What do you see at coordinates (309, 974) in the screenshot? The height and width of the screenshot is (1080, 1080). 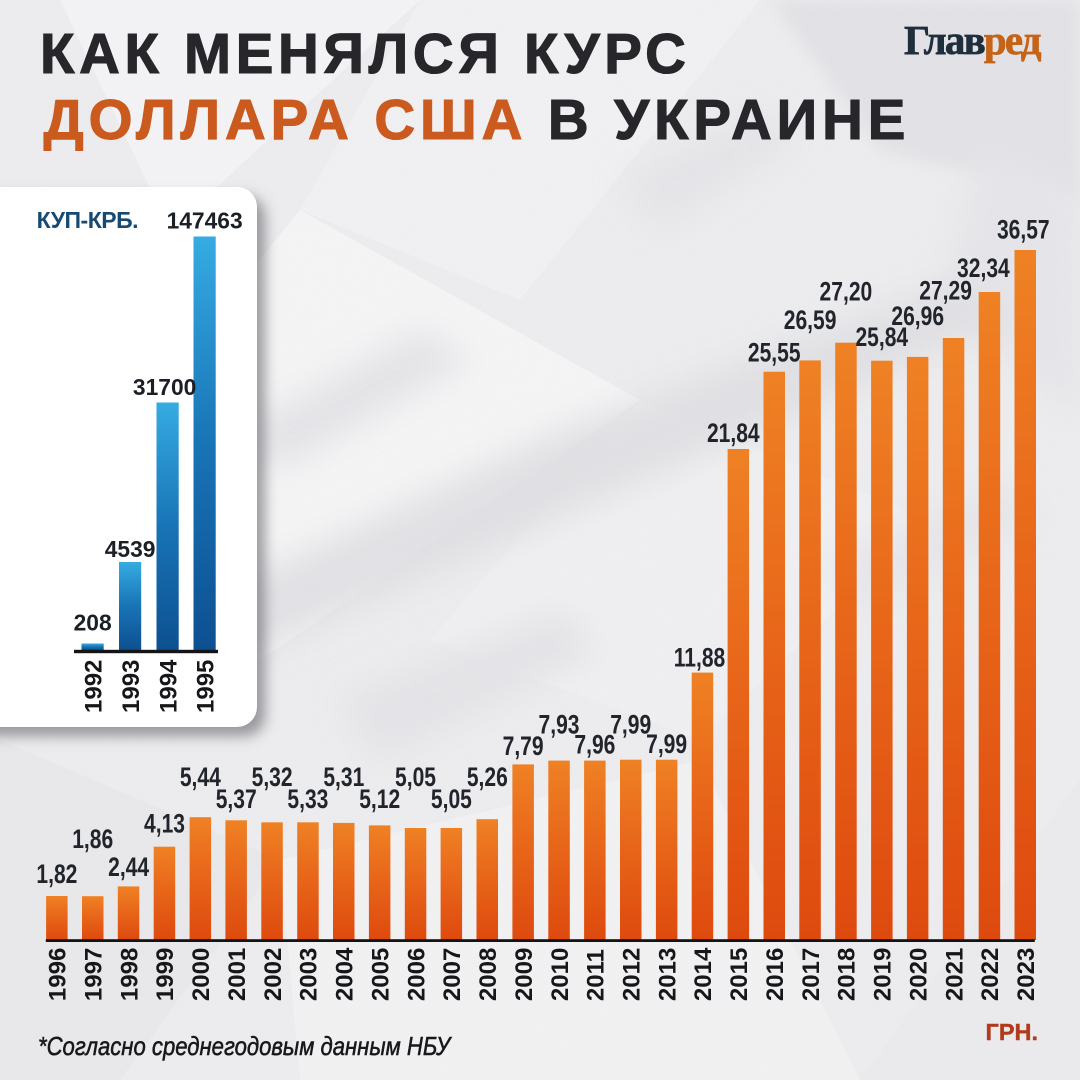 I see `svg-text: 2003` at bounding box center [309, 974].